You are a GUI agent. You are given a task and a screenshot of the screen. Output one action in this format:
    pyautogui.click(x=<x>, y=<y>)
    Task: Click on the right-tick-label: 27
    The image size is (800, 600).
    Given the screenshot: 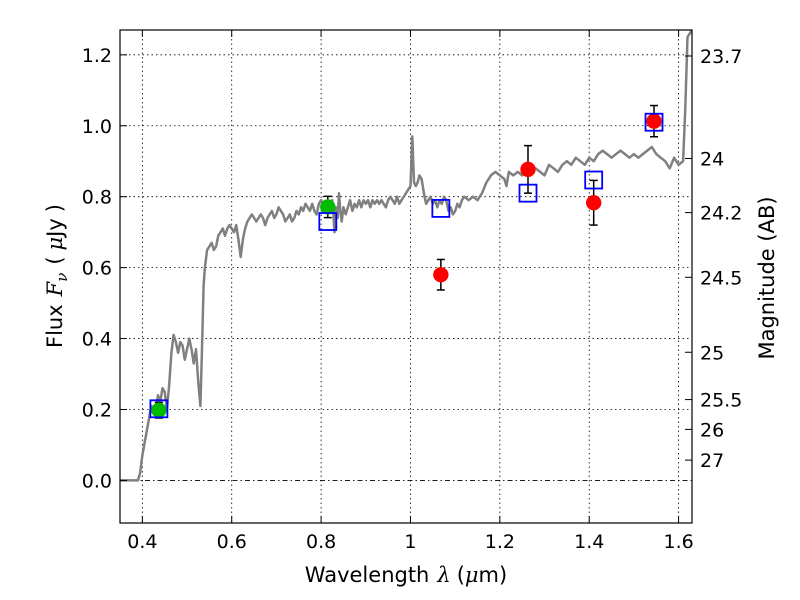 What is the action you would take?
    pyautogui.click(x=712, y=461)
    